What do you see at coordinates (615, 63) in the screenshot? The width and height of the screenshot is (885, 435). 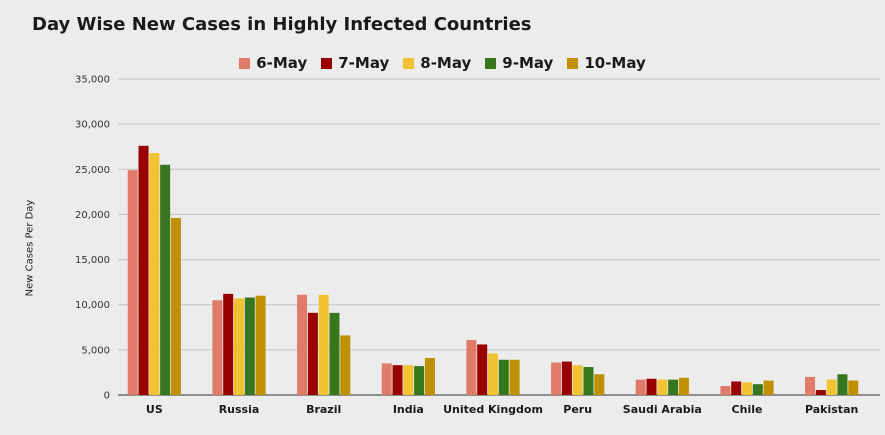 I see `legend-label: 10-May` at bounding box center [615, 63].